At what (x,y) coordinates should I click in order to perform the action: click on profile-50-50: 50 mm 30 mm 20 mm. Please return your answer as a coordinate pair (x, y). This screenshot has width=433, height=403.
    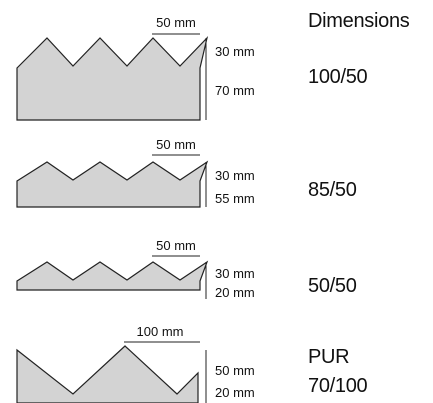
    Looking at the image, I should click on (135, 269).